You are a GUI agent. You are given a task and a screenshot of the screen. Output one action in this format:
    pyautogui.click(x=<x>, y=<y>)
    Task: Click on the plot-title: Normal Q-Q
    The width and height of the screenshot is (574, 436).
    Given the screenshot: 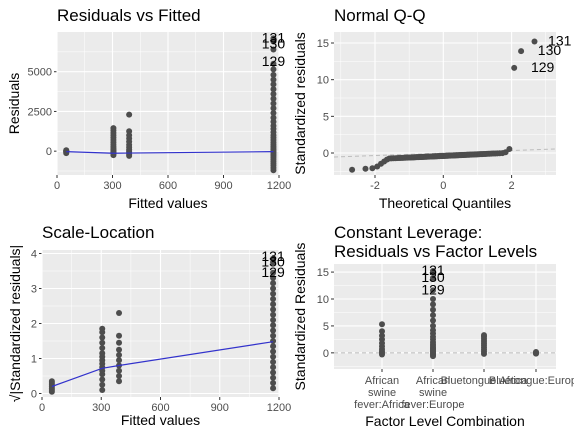 What is the action you would take?
    pyautogui.click(x=380, y=15)
    